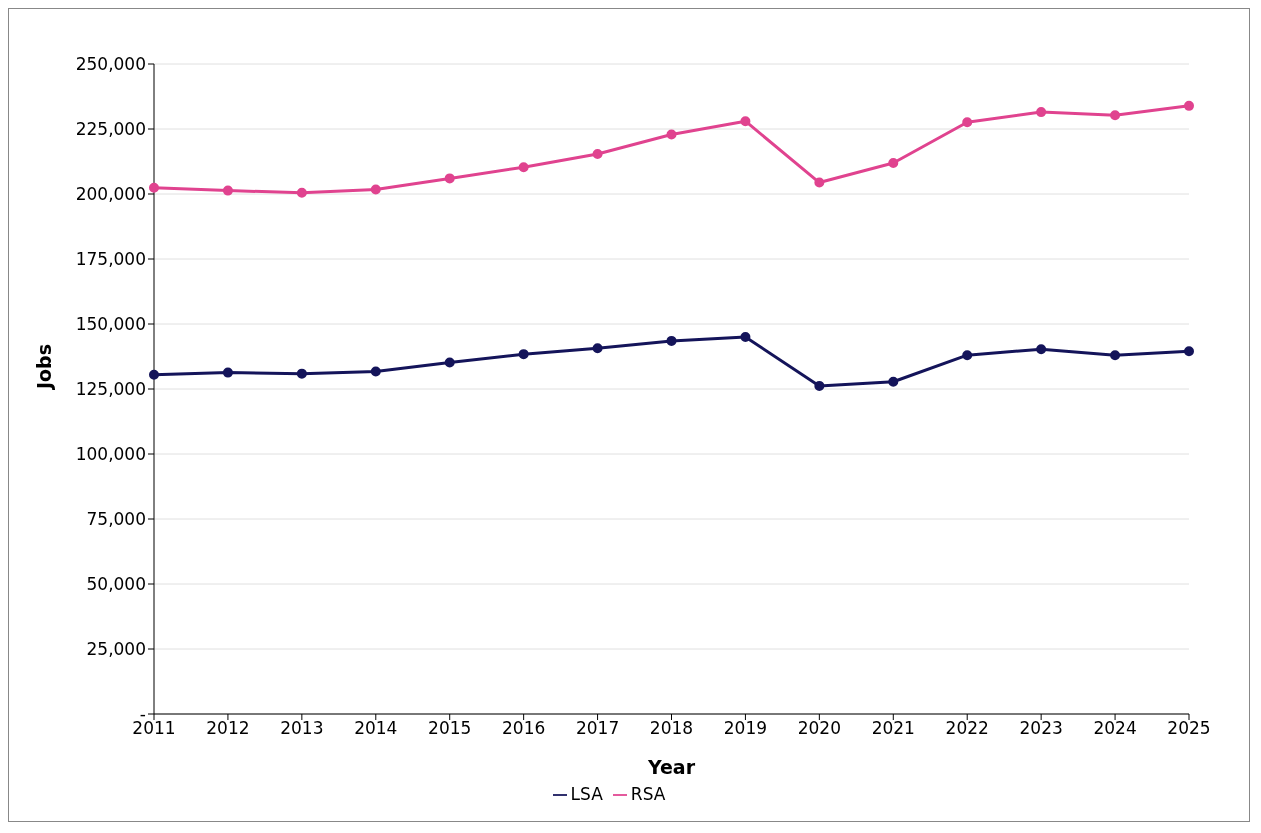 This screenshot has height=833, width=1261. I want to click on x-tick-label: 2016, so click(524, 728).